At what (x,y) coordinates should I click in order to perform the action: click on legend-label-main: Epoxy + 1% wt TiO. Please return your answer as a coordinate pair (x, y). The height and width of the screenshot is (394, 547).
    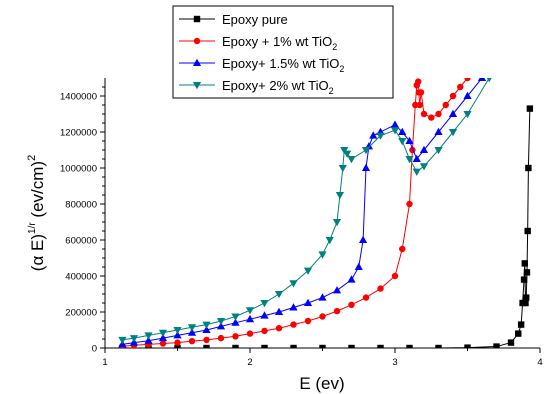
    Looking at the image, I should click on (277, 41).